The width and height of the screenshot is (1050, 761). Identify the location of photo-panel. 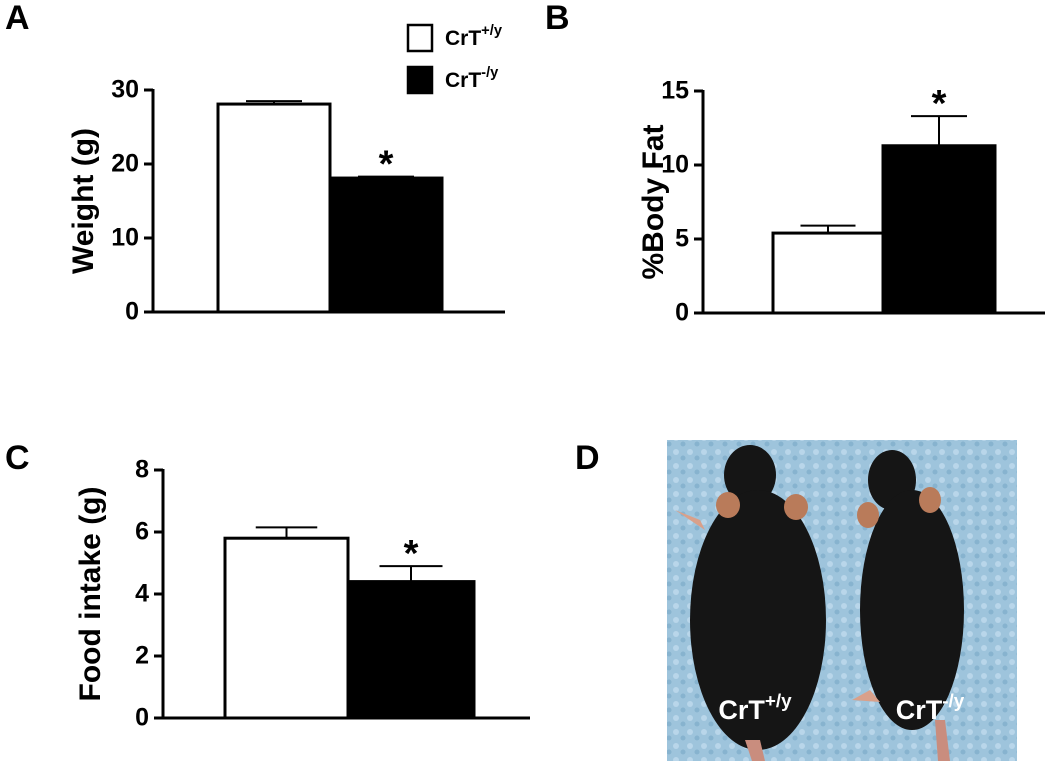
(842, 600).